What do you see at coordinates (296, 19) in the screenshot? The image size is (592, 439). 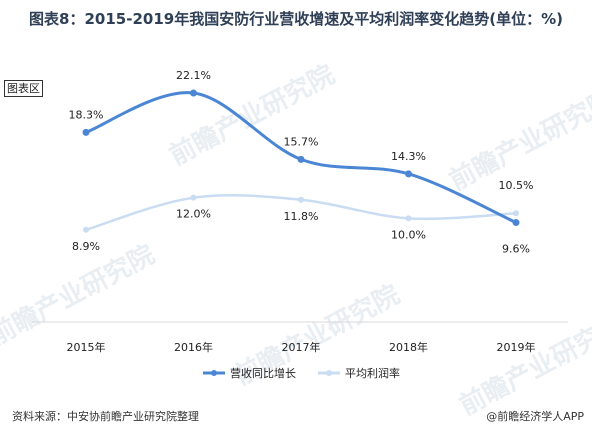 I see `chart-title: 图表8：2015-2019年我国安防行业营收增速及平均利润率变化趋势(单位：%)` at bounding box center [296, 19].